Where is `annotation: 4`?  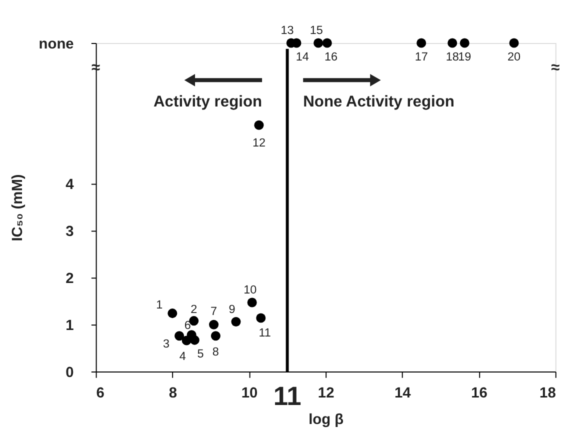 annotation: 4 is located at coordinates (182, 357).